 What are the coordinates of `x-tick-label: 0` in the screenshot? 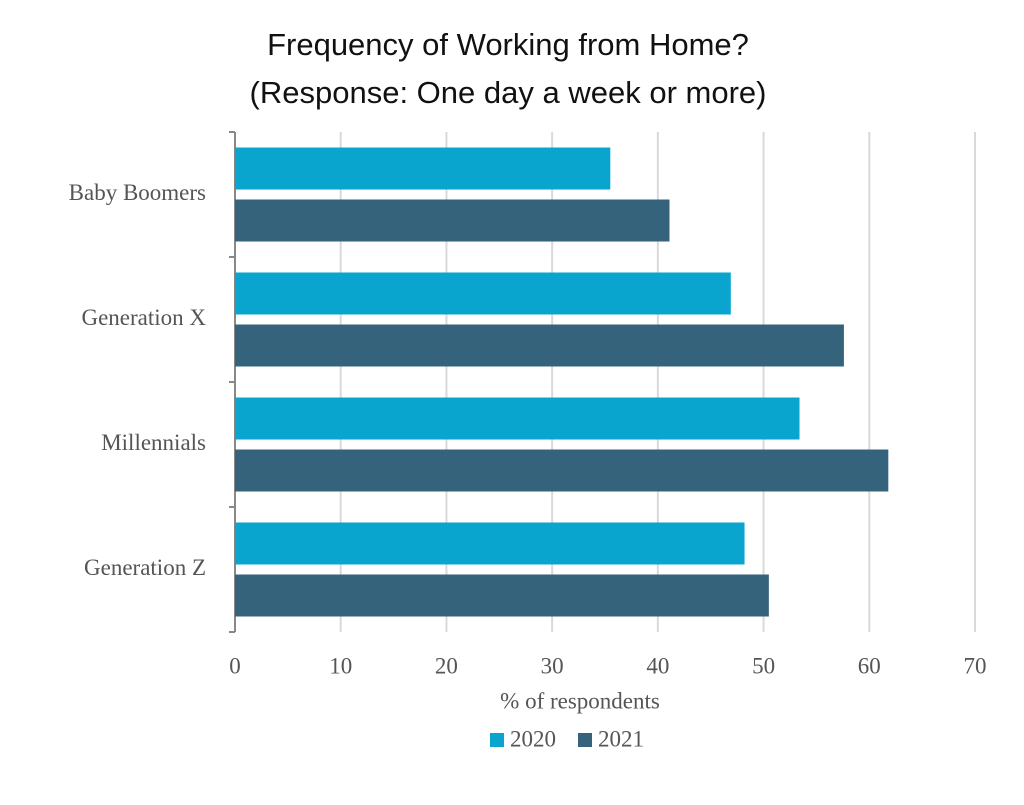 It's located at (235, 665).